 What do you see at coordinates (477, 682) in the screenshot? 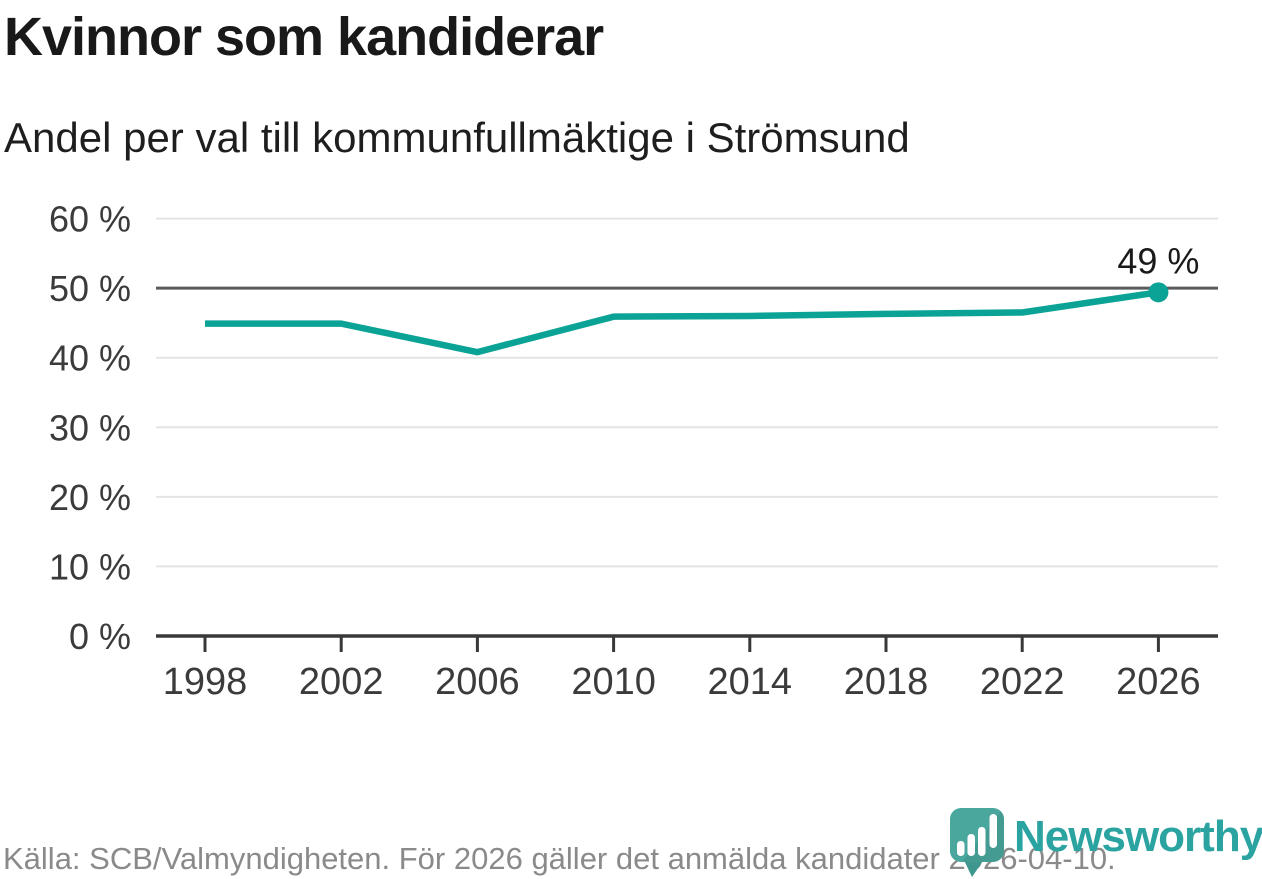
I see `x-axis-tick-label: 2006` at bounding box center [477, 682].